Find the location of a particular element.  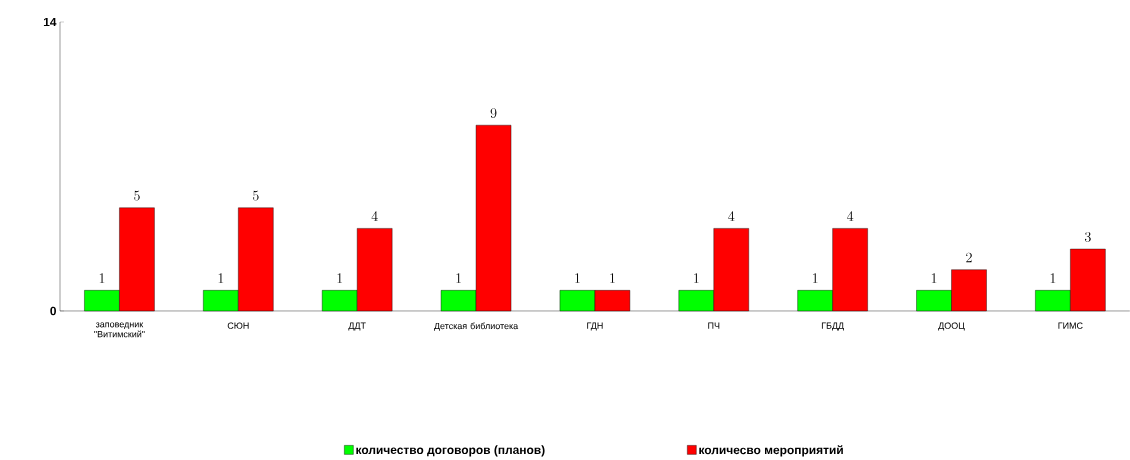

y-tick-label: 0 is located at coordinates (53, 311).